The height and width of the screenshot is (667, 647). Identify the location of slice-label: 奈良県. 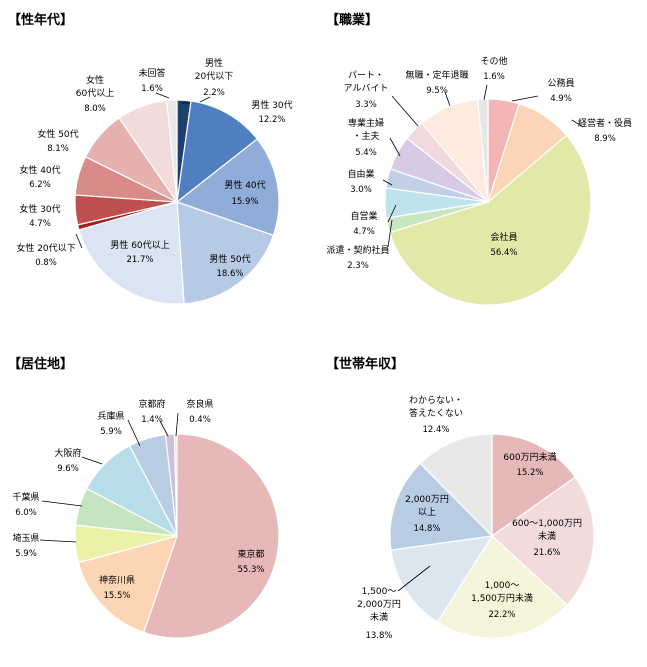
(199, 404).